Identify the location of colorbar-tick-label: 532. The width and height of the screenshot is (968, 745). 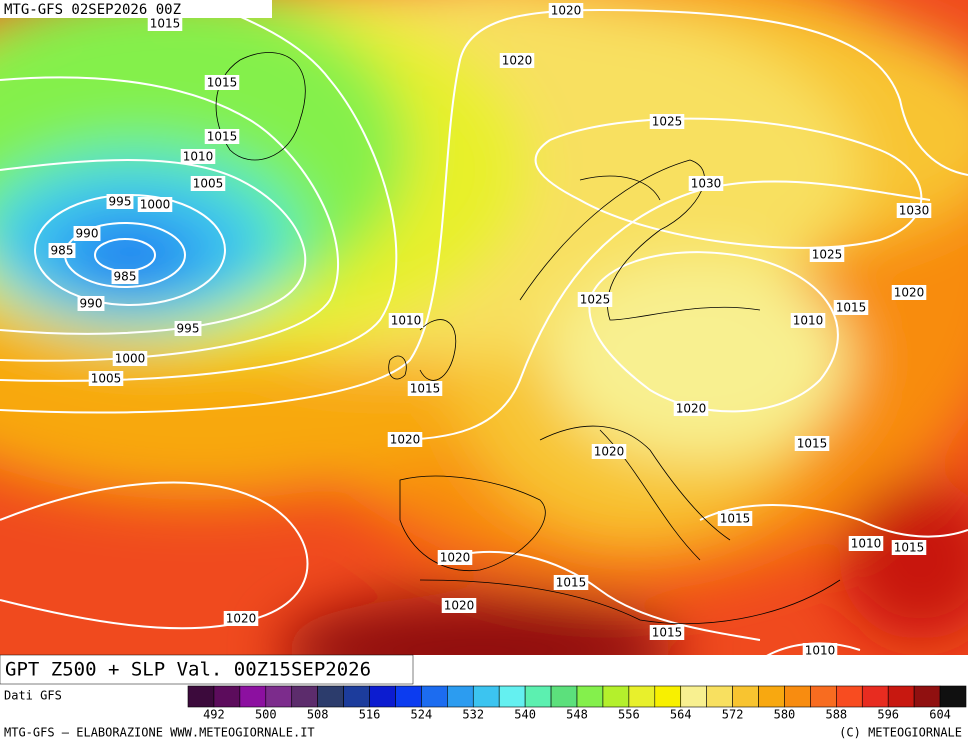
(473, 715).